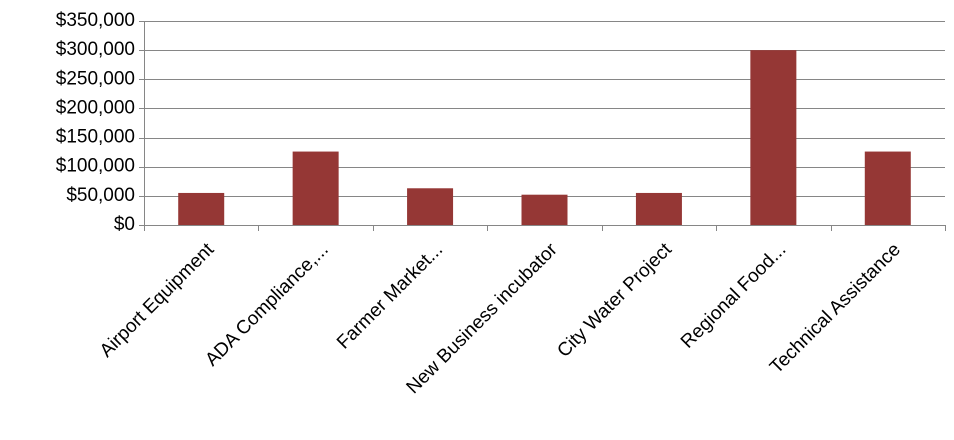  Describe the element at coordinates (157, 300) in the screenshot. I see `x-tick-label: Airport Equipment` at that location.